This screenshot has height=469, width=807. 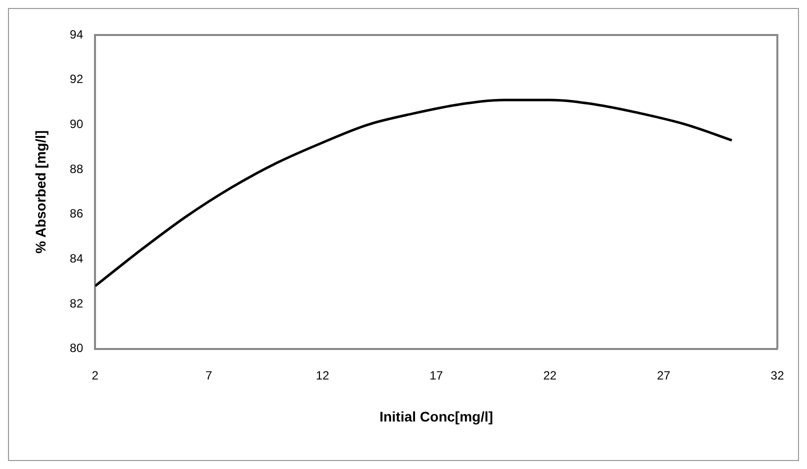 I want to click on y-tick-label: 92, so click(x=77, y=79).